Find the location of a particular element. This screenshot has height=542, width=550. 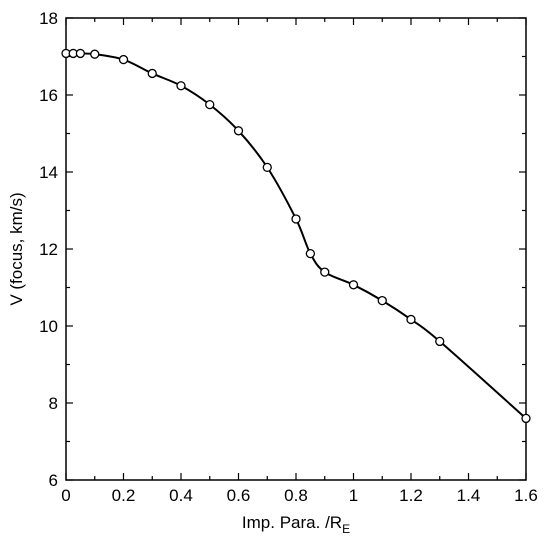

x-axis-title: Imp. Para. /RE is located at coordinates (296, 524).